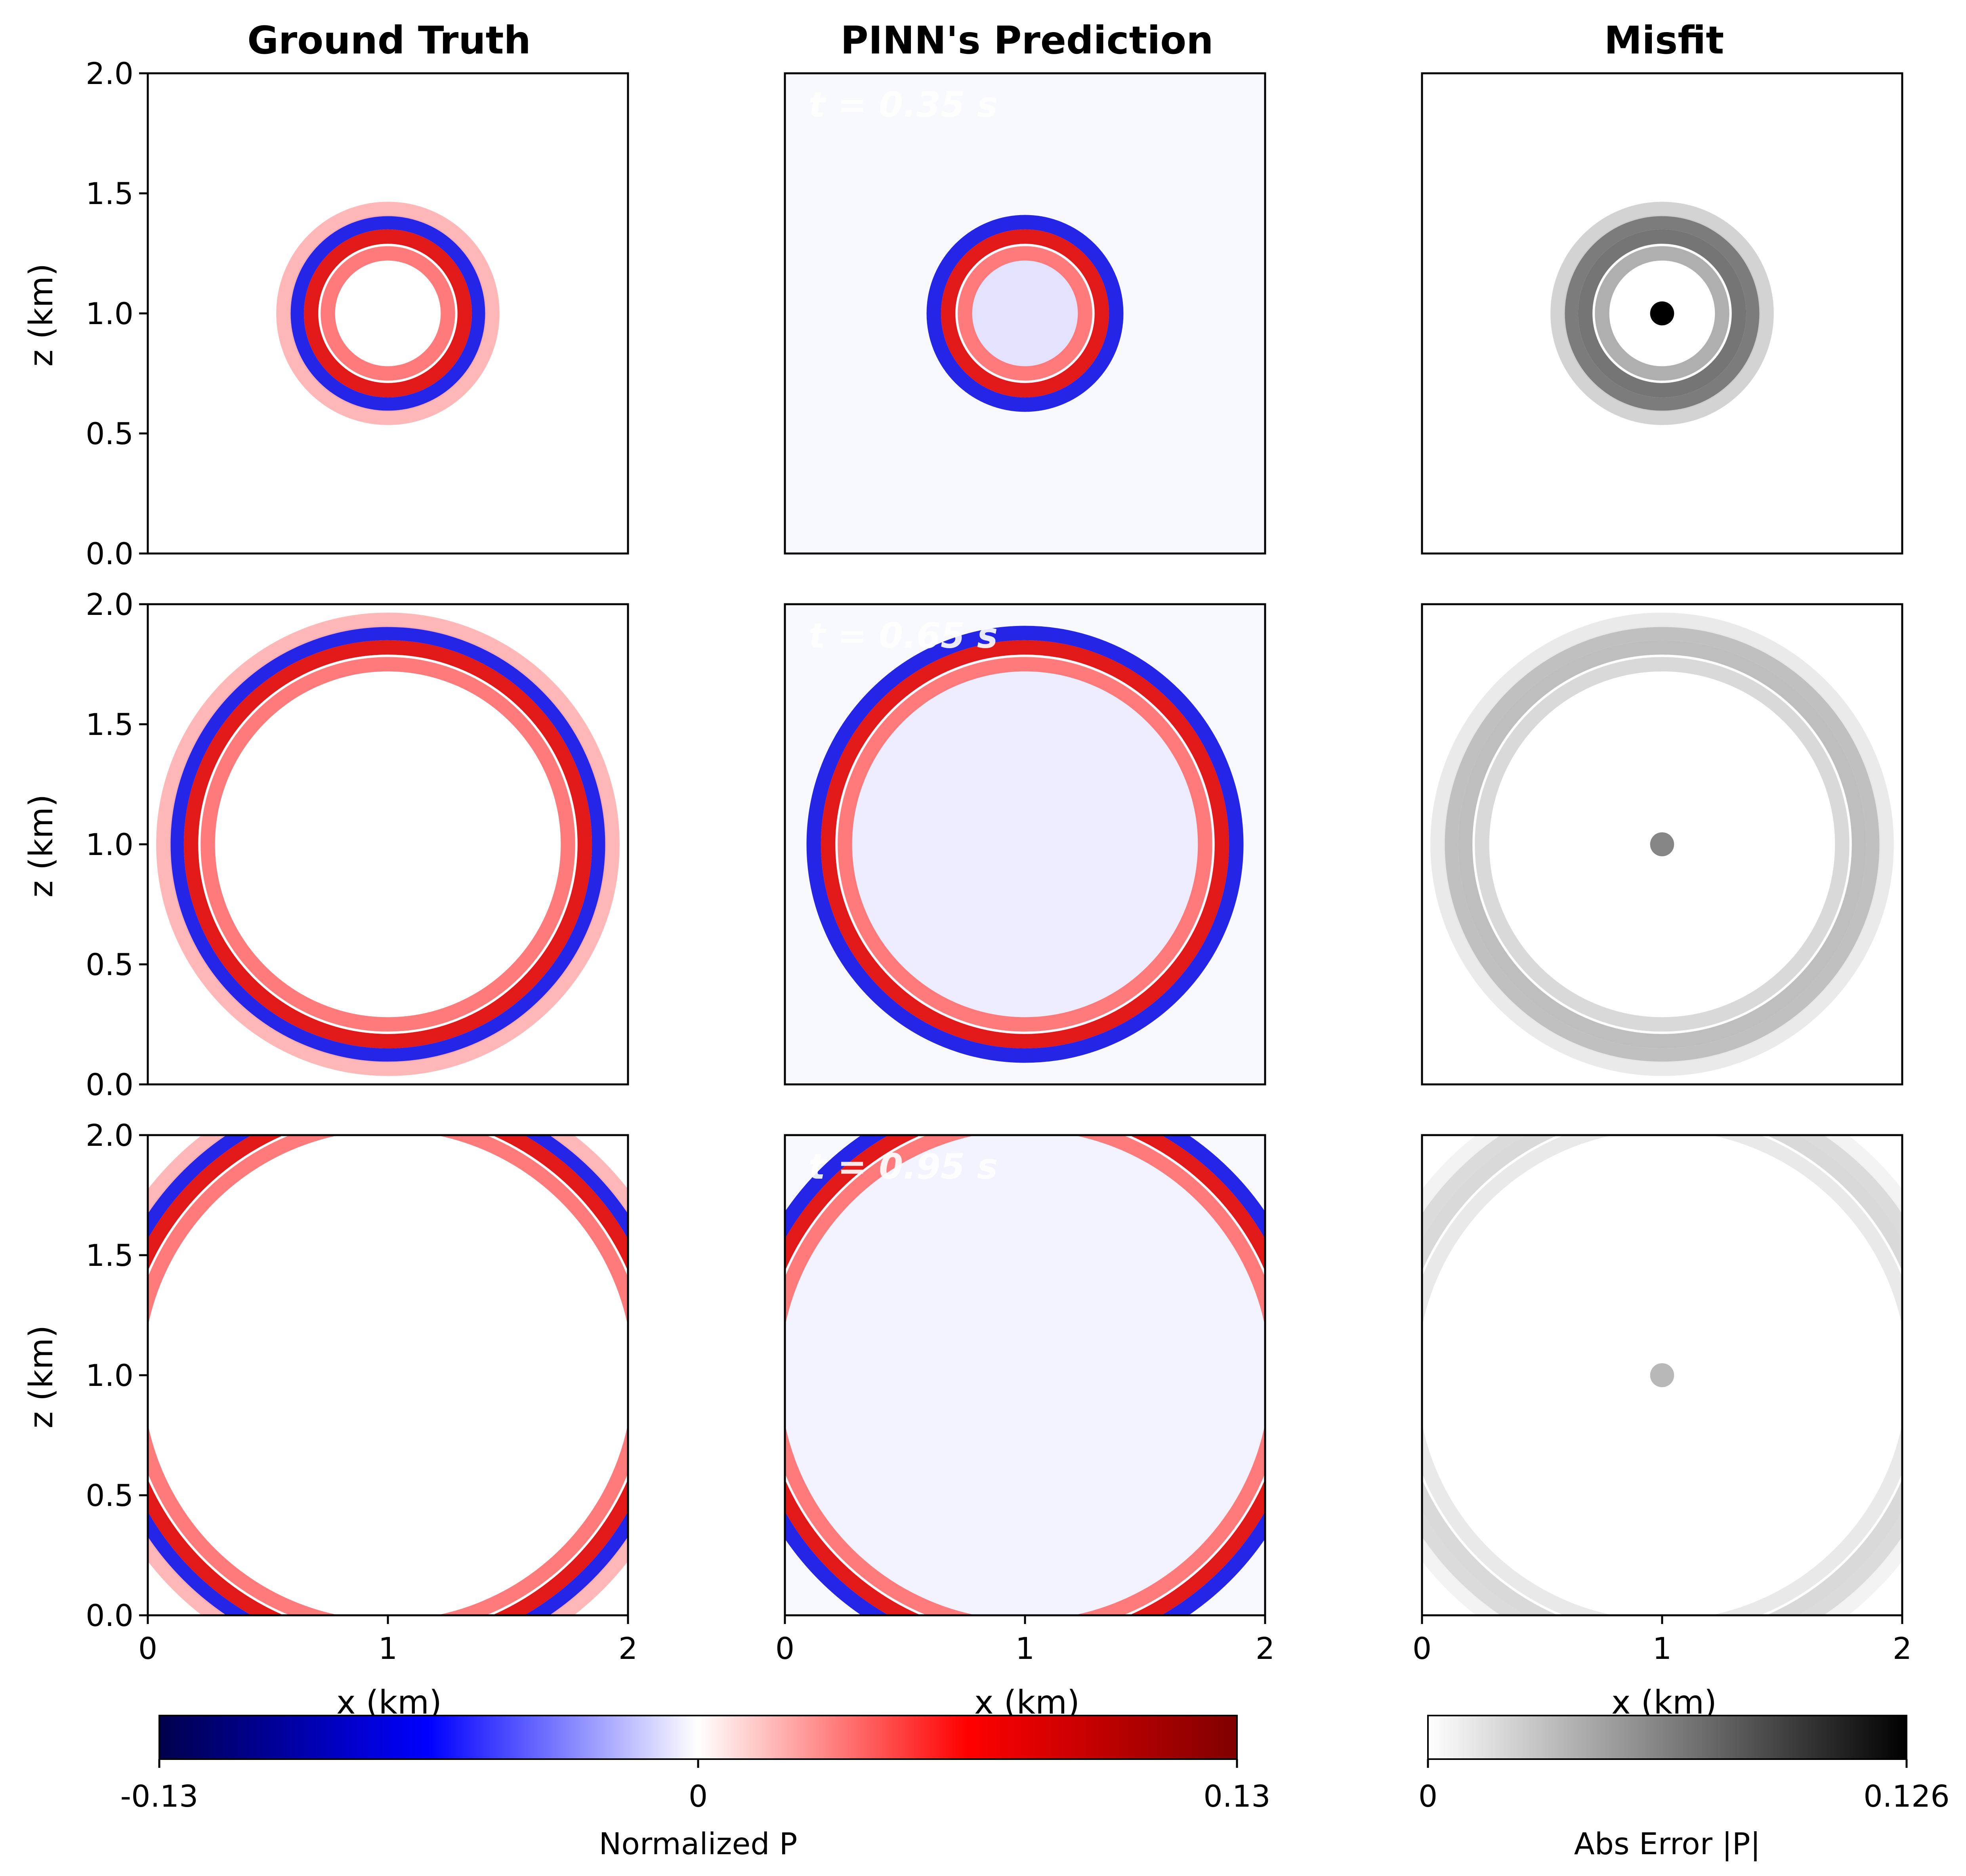  Describe the element at coordinates (903, 635) in the screenshot. I see `time-label: t = 0.65 s` at that location.